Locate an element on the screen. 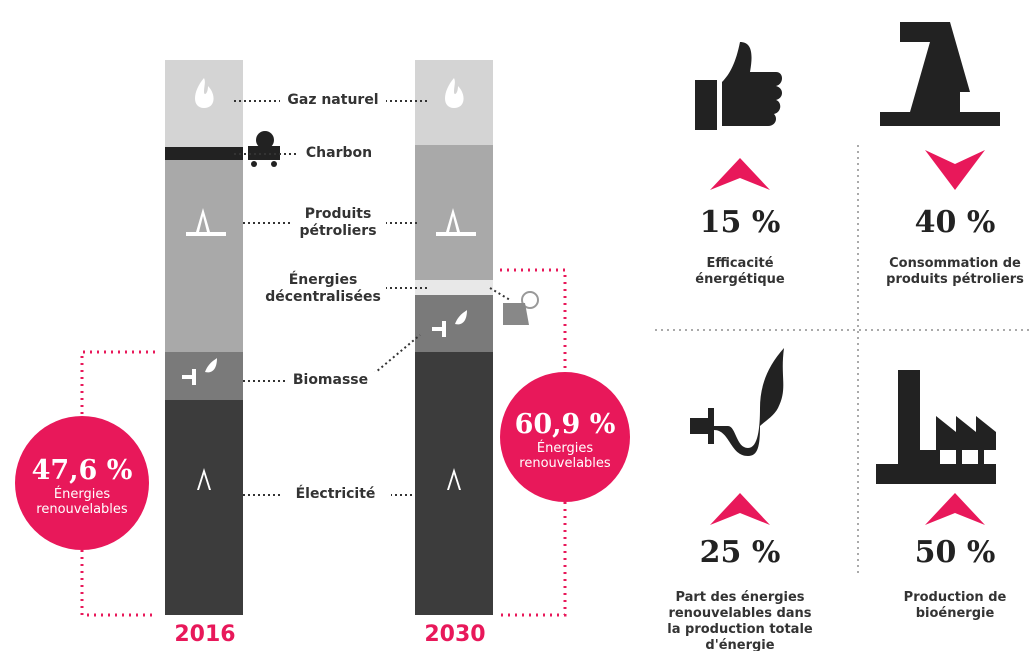 The image size is (1031, 651). badge-2030 is located at coordinates (565, 437).